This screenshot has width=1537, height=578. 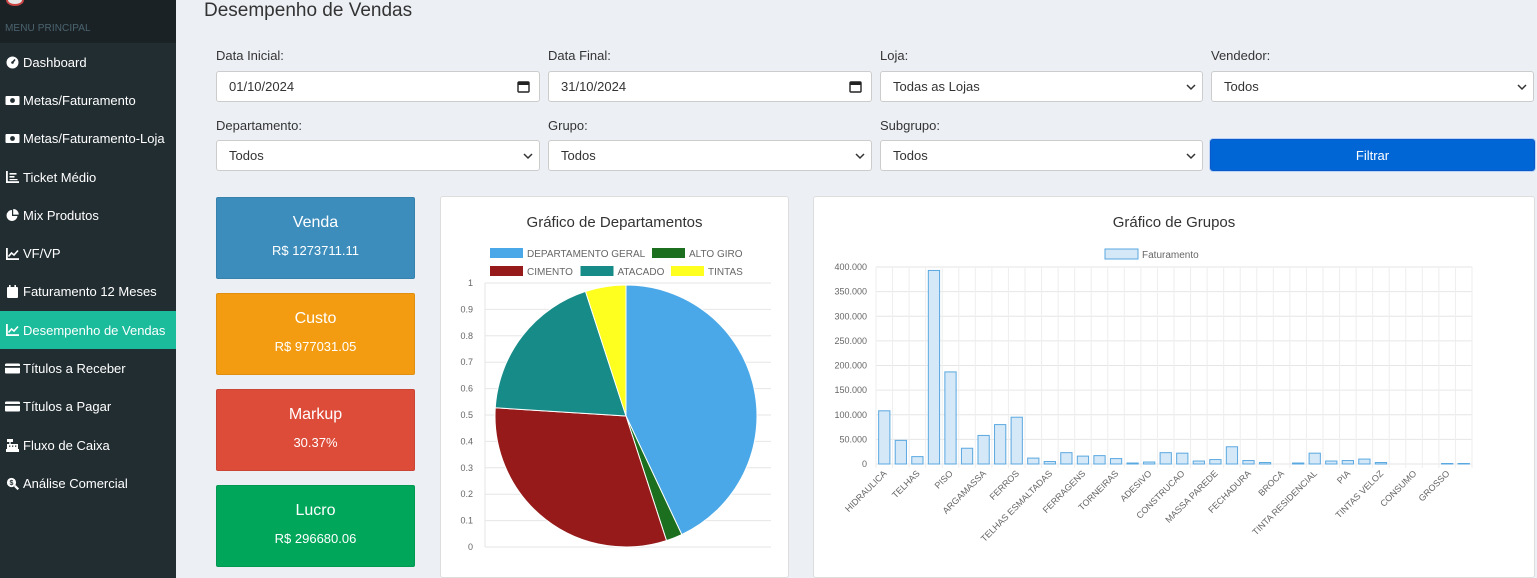 I want to click on sidebar-item-metas-faturamento-loja: Metas/Faturamento-Loja, so click(x=88, y=139).